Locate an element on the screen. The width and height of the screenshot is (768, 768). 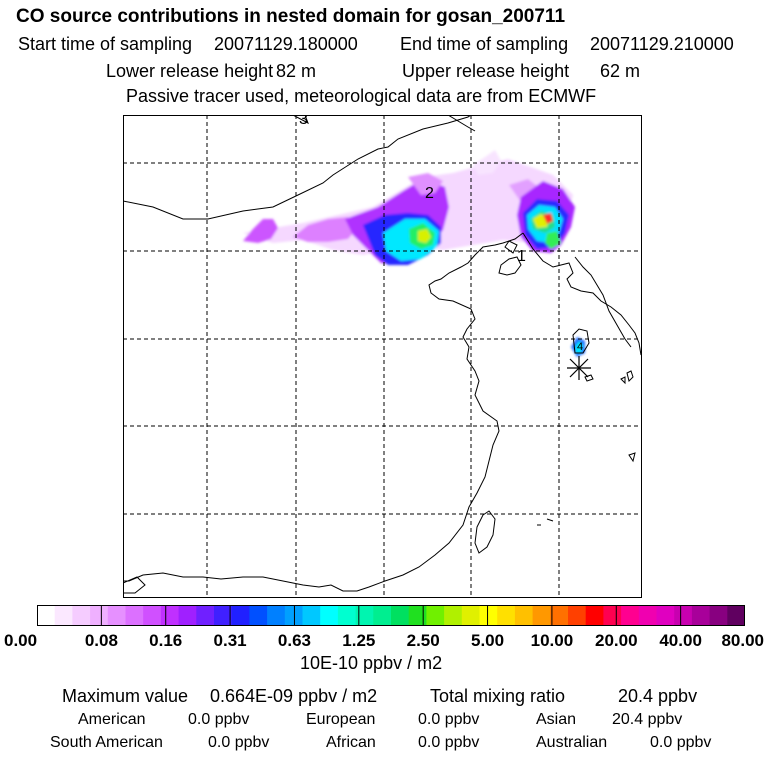
upper-height-label: Upper release height is located at coordinates (486, 71).